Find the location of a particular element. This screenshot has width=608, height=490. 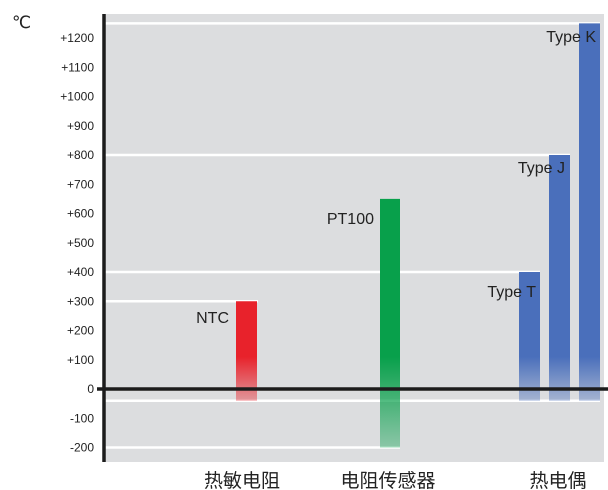

y-tick-label: +300 is located at coordinates (80, 301).